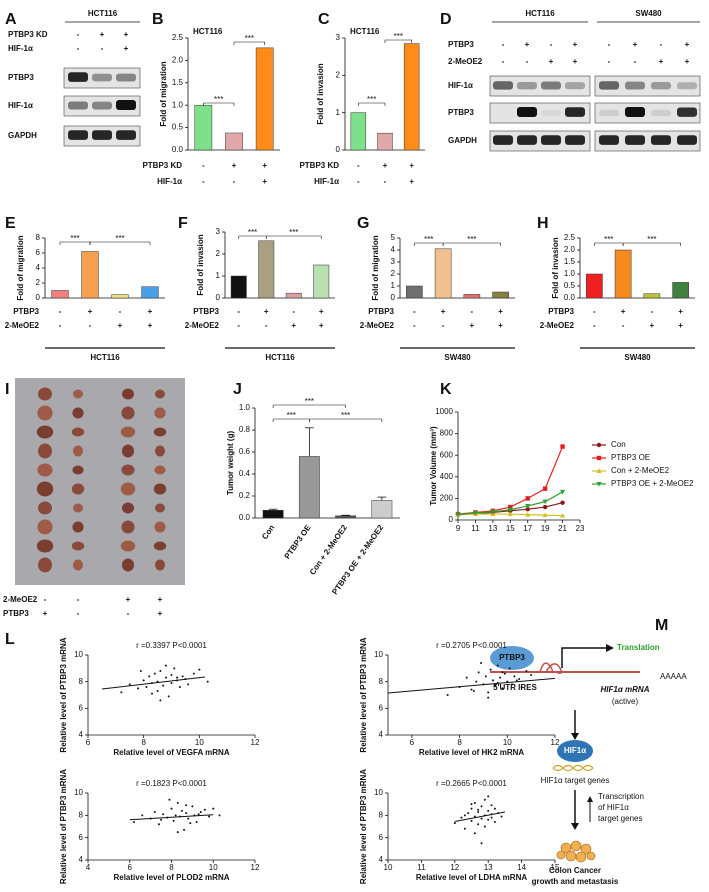 The height and width of the screenshot is (892, 709). What do you see at coordinates (647, 86) in the screenshot?
I see `blot-strip` at bounding box center [647, 86].